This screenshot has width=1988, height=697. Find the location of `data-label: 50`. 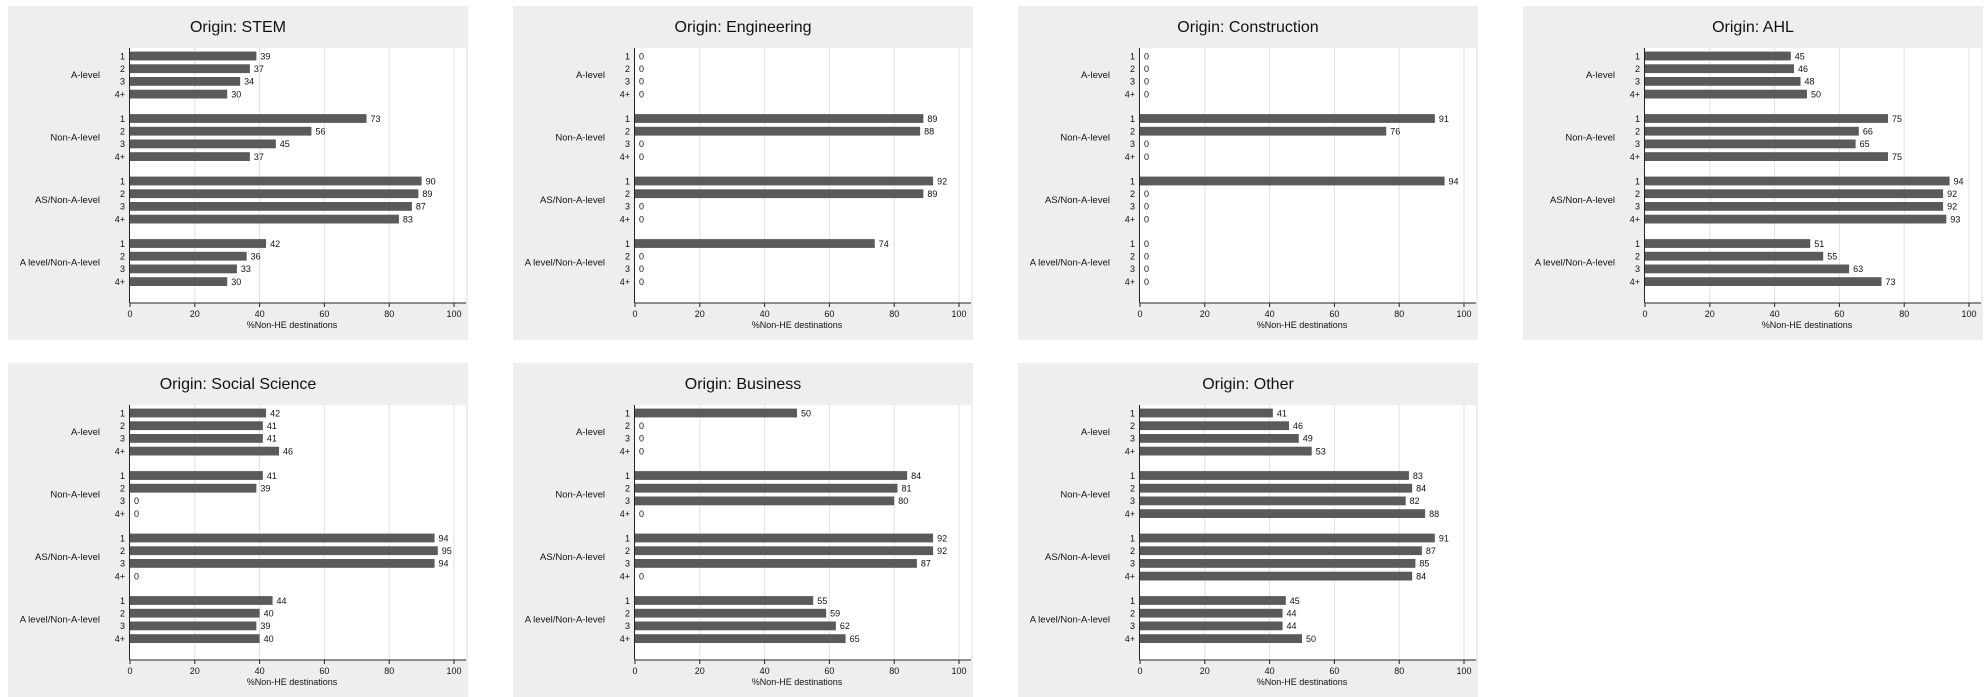

data-label: 50 is located at coordinates (1311, 639).